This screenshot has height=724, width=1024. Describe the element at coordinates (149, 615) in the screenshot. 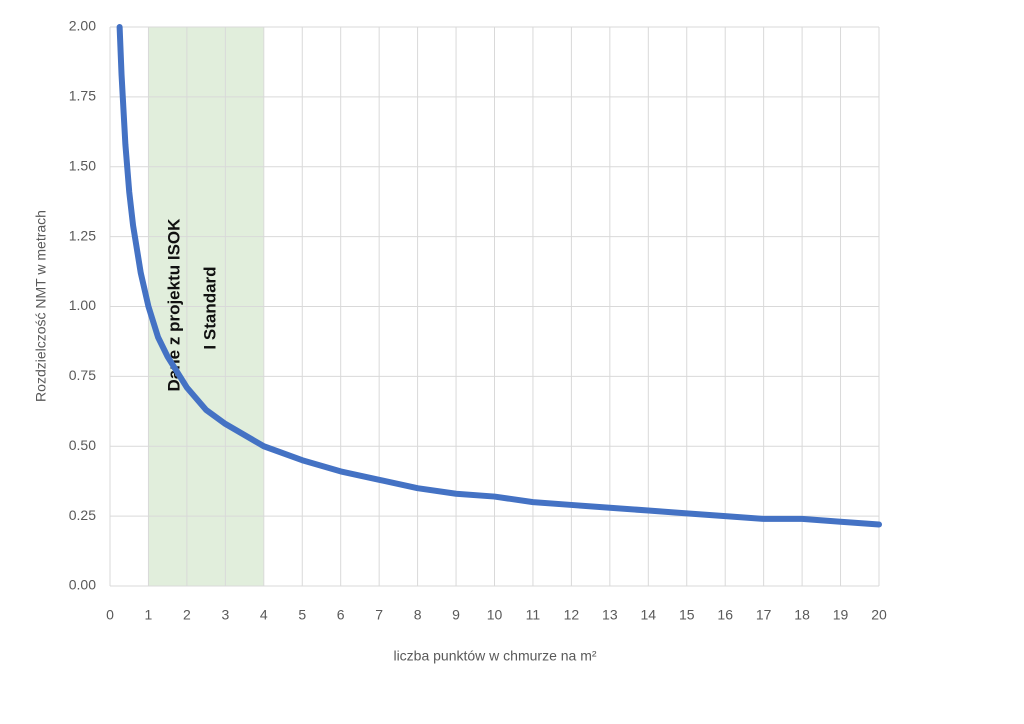

I see `x-tick-label: 1` at that location.